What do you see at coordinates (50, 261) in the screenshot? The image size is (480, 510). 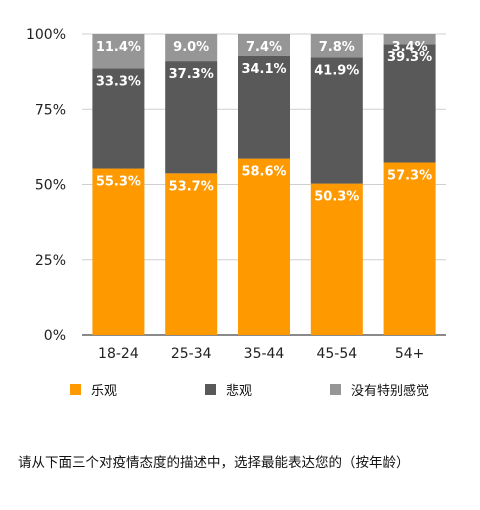 I see `y-tick-label: 25%` at bounding box center [50, 261].